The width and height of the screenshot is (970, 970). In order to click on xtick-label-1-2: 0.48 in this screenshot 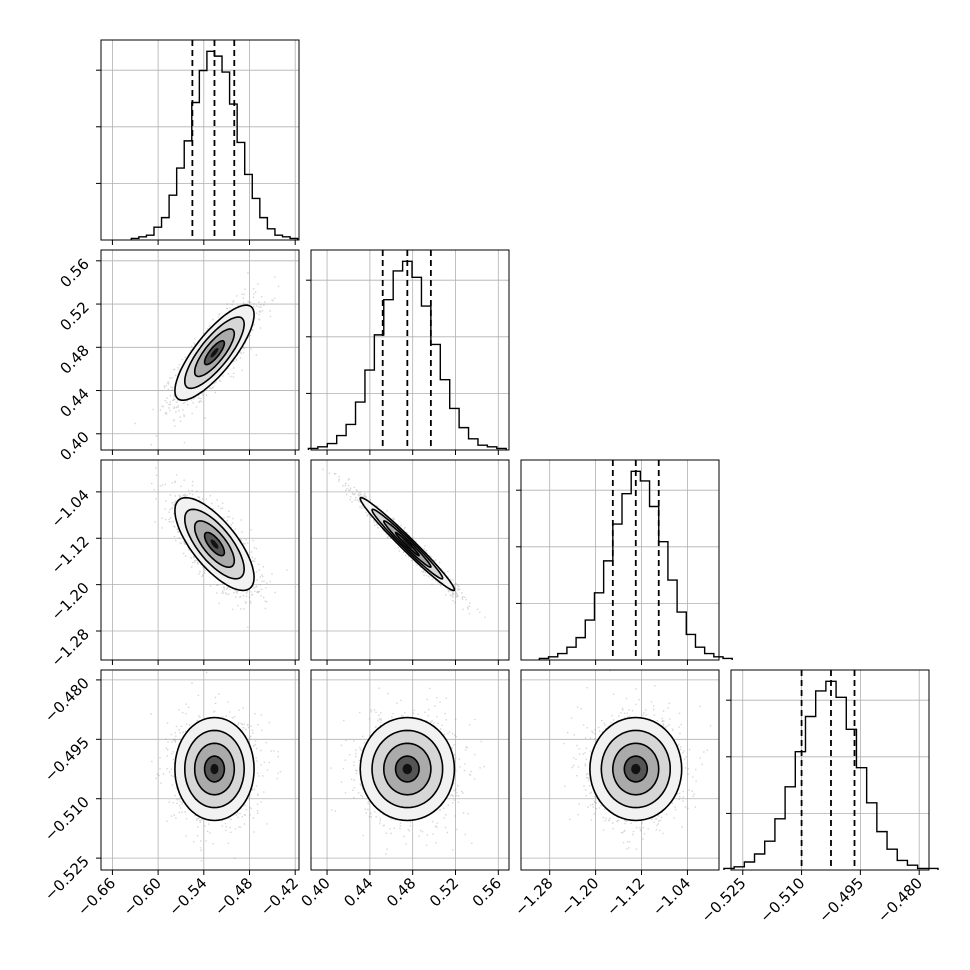, I will do `click(401, 892)`.